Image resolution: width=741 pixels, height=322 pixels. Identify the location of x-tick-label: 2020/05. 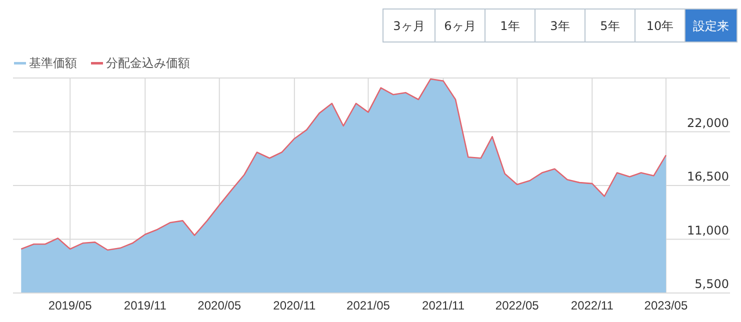
(220, 305).